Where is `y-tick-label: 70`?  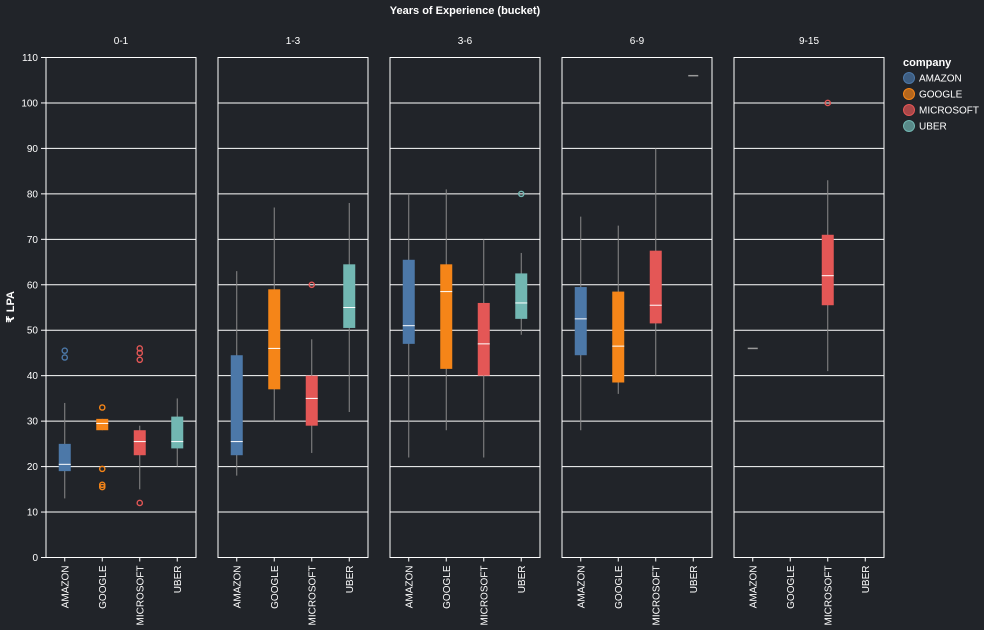 y-tick-label: 70 is located at coordinates (33, 240).